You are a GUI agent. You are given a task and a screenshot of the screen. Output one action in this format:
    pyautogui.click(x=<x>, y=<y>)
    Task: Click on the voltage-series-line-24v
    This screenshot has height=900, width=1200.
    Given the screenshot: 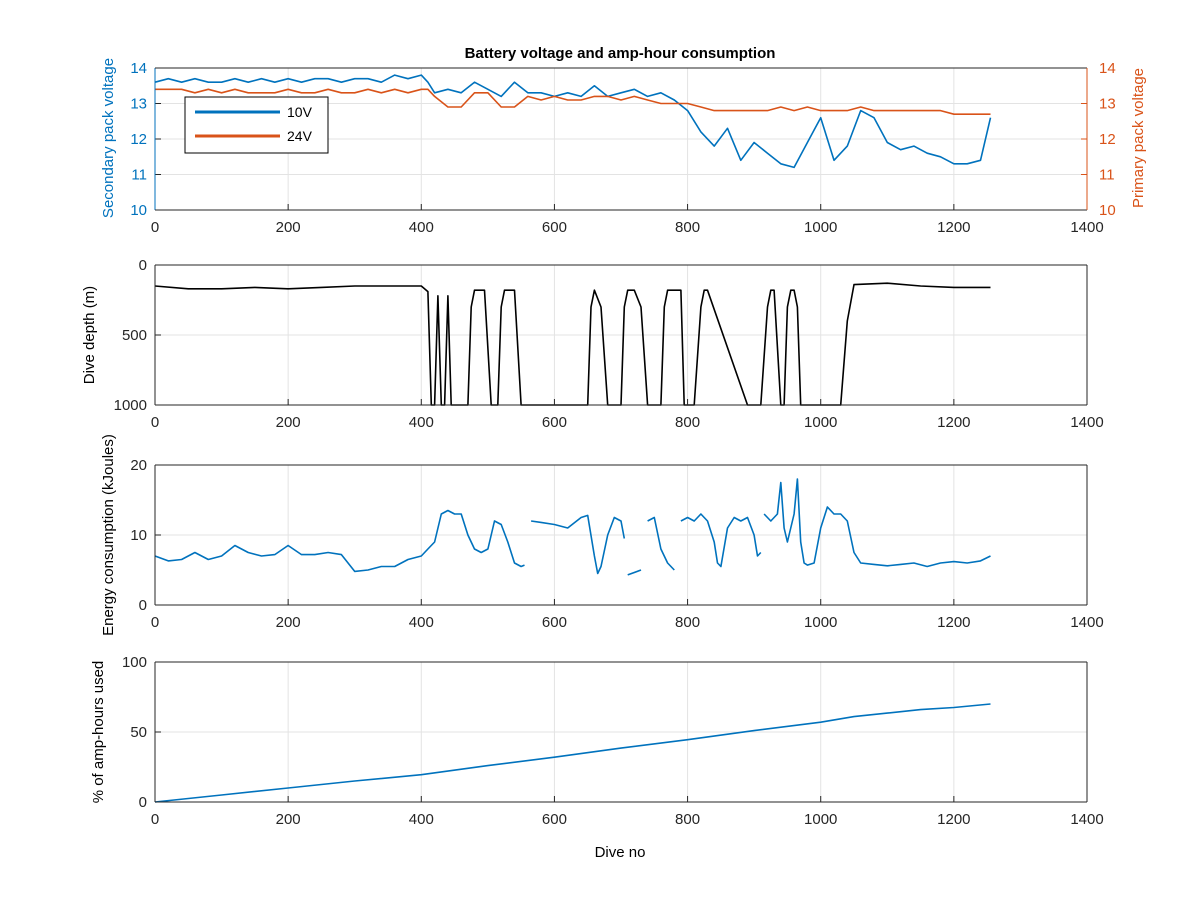 What is the action you would take?
    pyautogui.click(x=573, y=101)
    